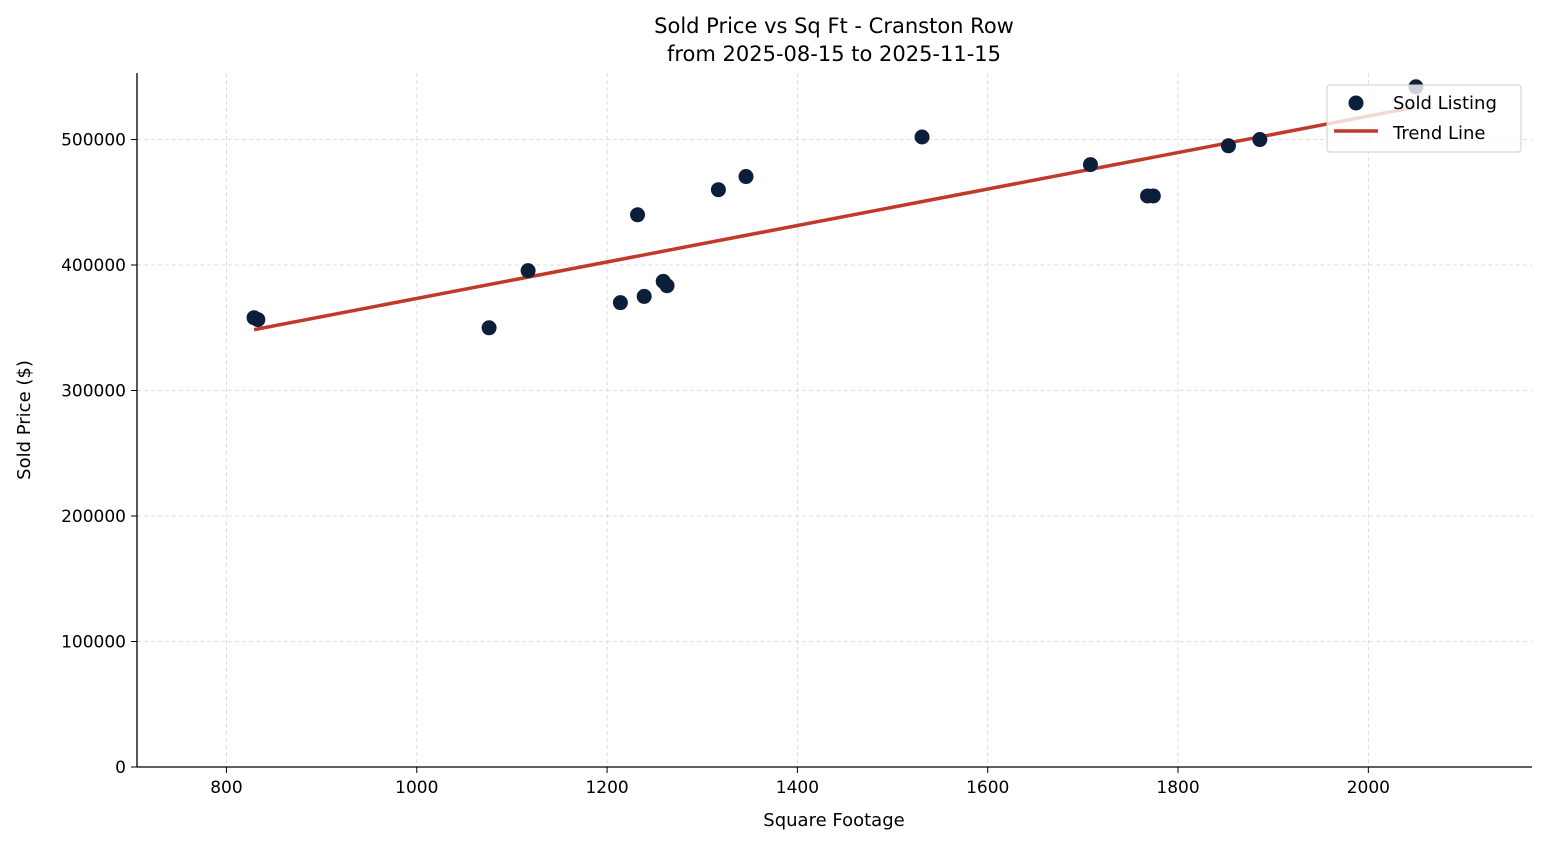  What do you see at coordinates (833, 820) in the screenshot?
I see `x-axis-label: Square Footage` at bounding box center [833, 820].